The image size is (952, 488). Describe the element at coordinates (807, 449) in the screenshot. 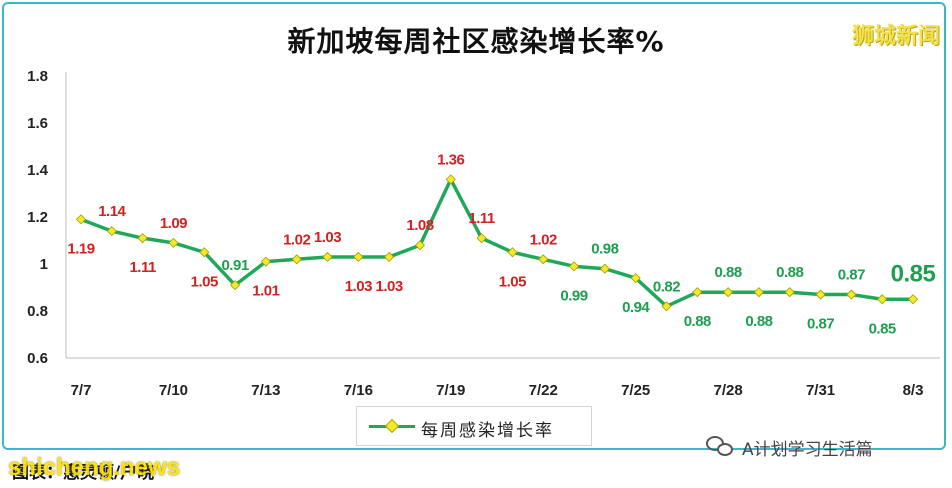

I see `wechat-account-name: A计划学习生活篇` at that location.